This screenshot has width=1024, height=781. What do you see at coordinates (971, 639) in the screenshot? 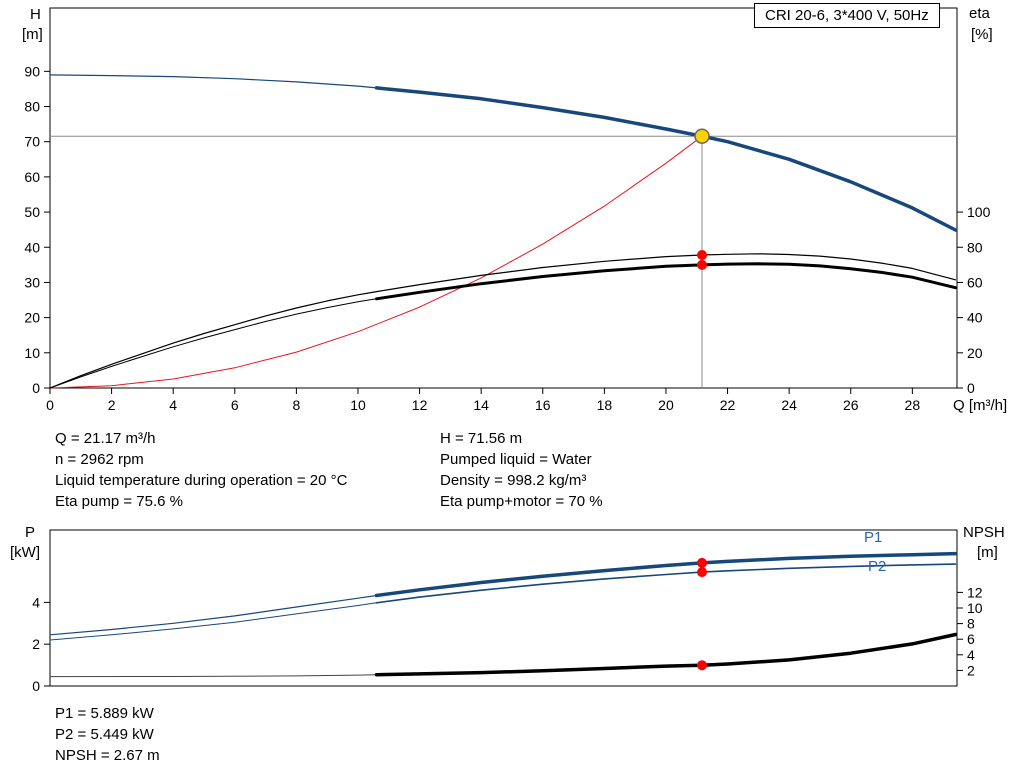
I see `right-tick-label: 6` at bounding box center [971, 639].